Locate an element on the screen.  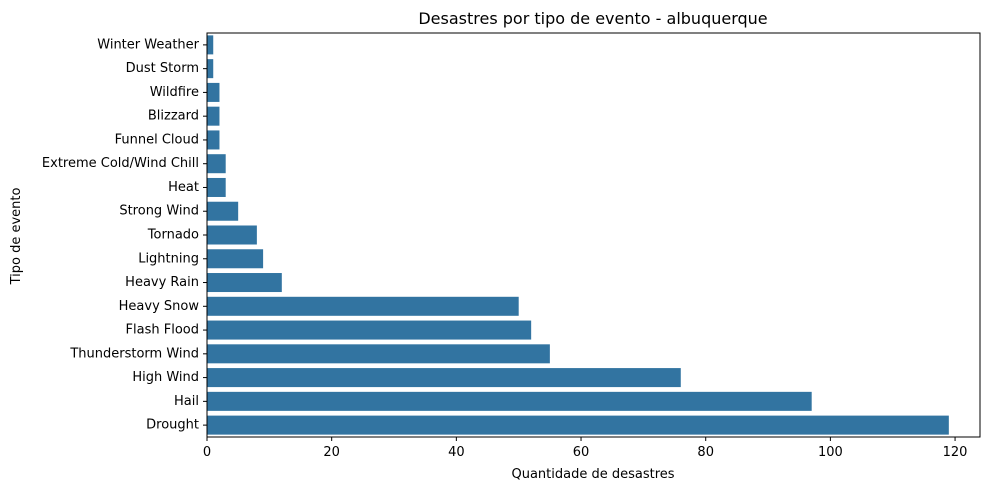
x-tick-label: 120 is located at coordinates (955, 452).